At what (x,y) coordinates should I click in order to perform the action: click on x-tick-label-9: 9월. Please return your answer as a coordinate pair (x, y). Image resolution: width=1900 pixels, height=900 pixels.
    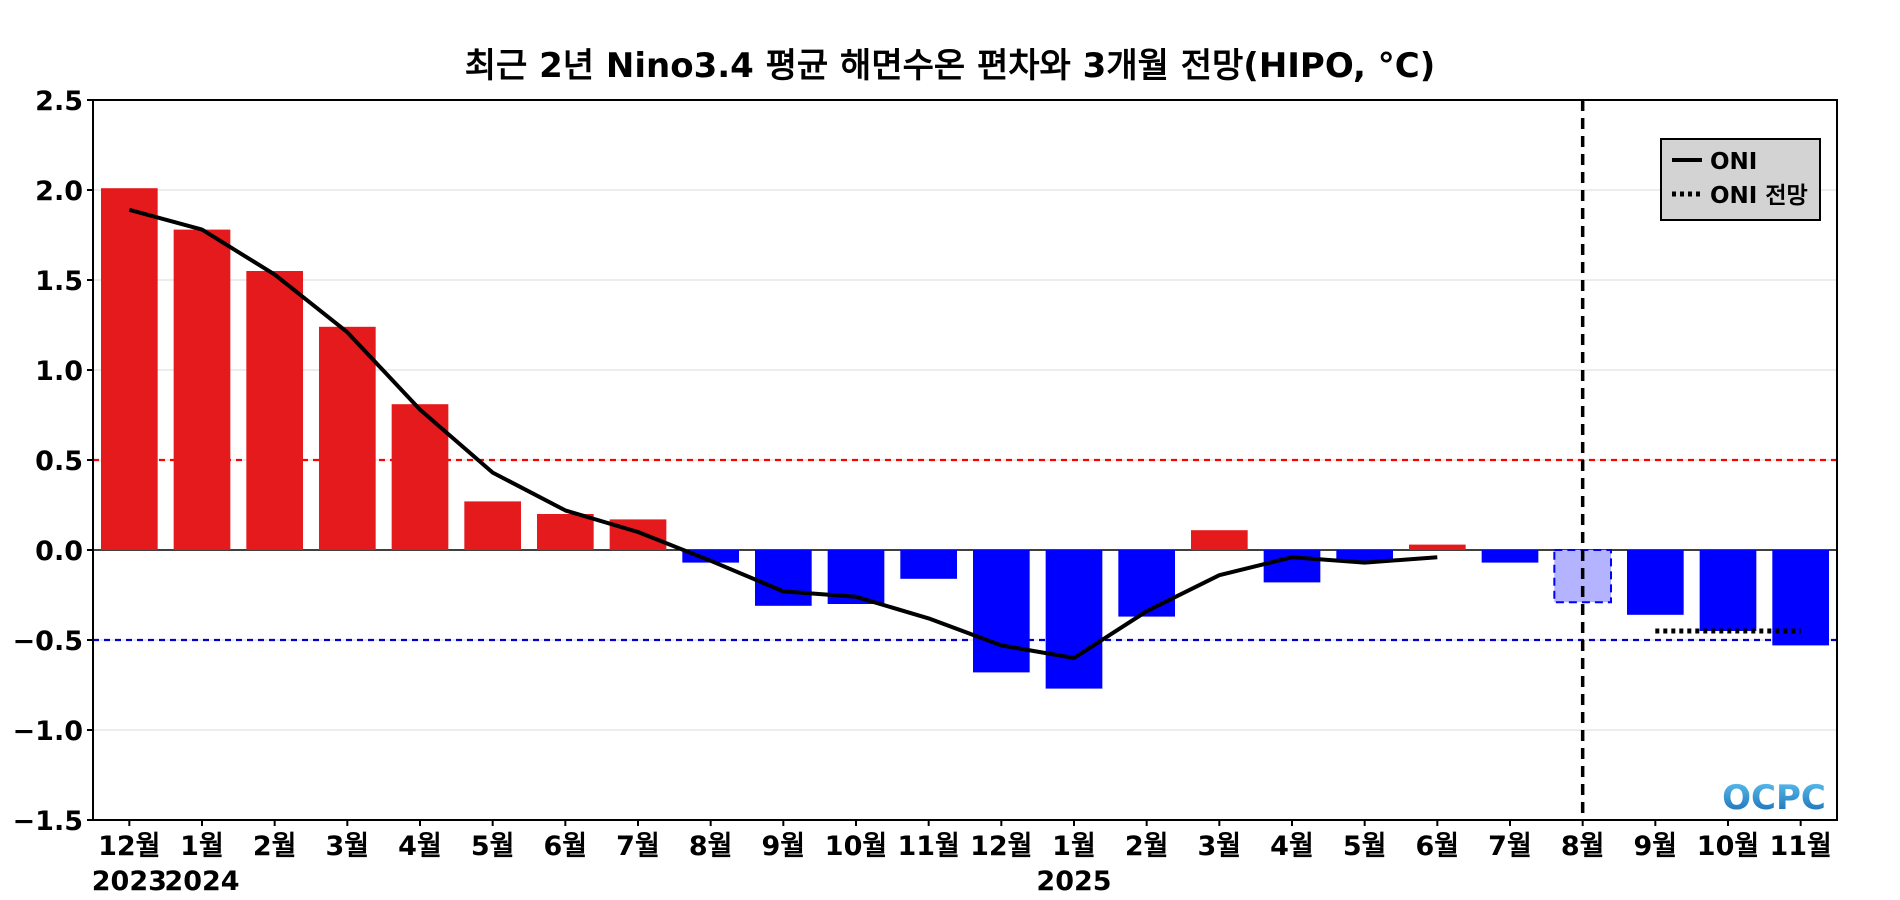
    Looking at the image, I should click on (784, 846).